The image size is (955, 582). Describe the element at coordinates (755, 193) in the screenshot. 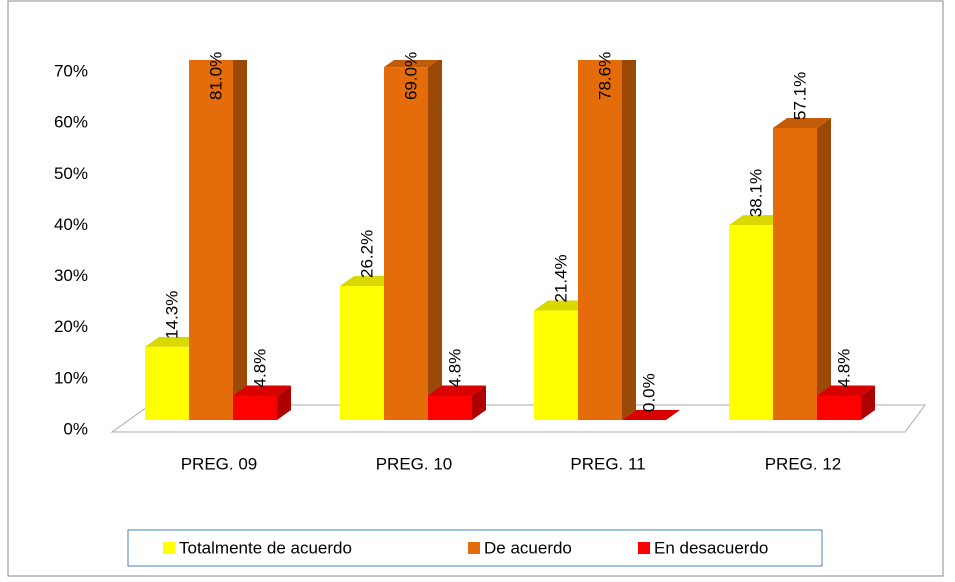

I see `value-label: 38.1%` at that location.